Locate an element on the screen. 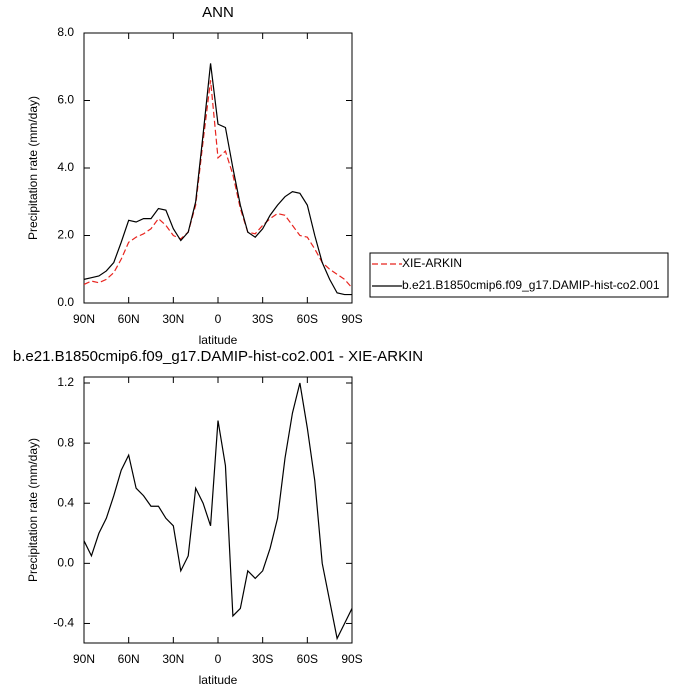  y-tick-label: 0.4 is located at coordinates (65, 502).